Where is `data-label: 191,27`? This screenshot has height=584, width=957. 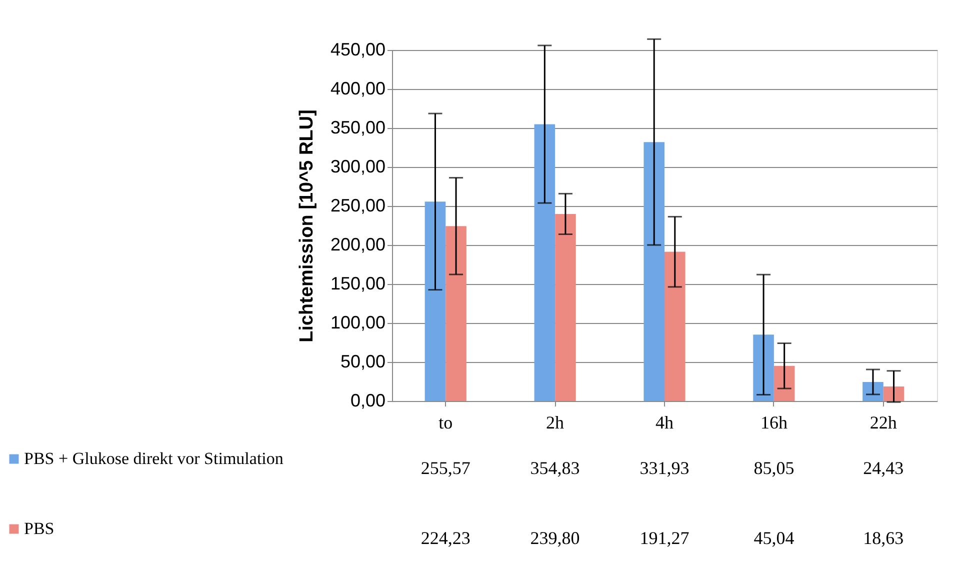
data-label: 191,27 is located at coordinates (665, 538).